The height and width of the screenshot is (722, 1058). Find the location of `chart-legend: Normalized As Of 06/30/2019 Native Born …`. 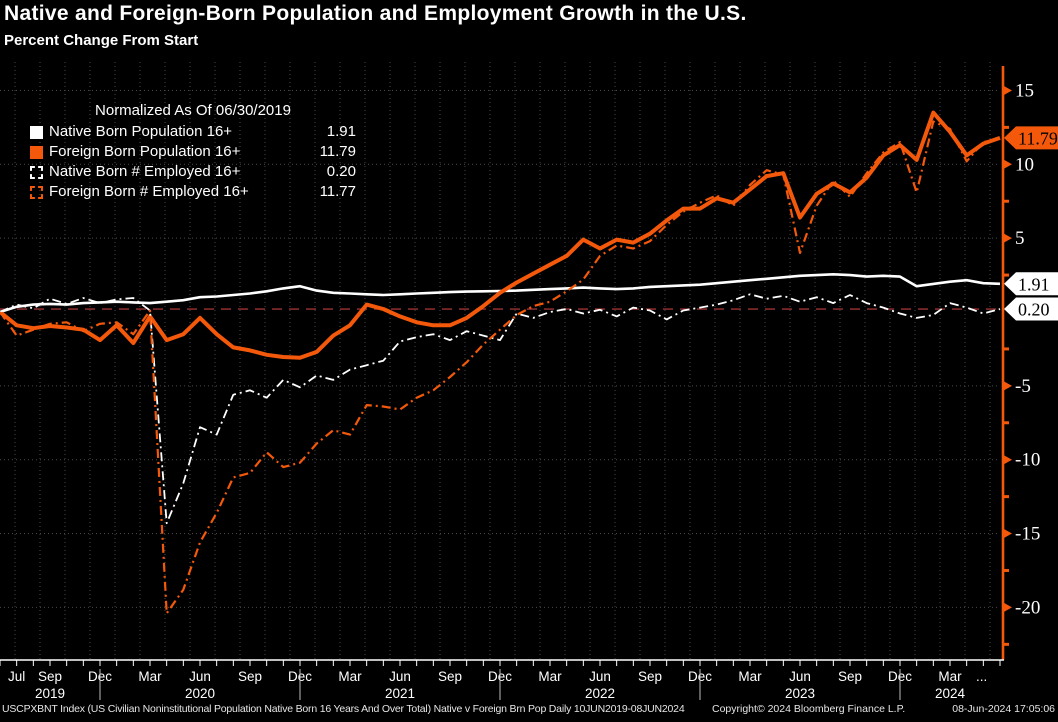

chart-legend: Normalized As Of 06/30/2019 Native Born … is located at coordinates (193, 151).